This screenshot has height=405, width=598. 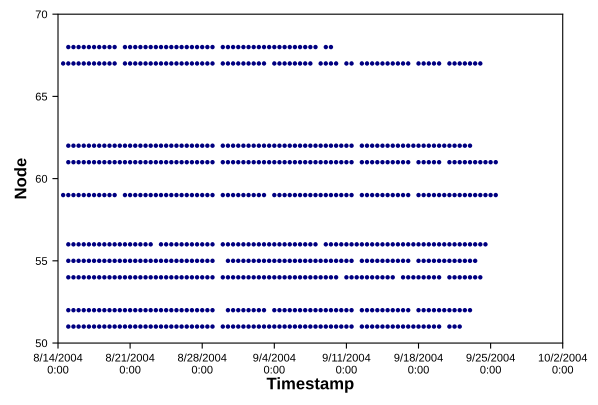 I want to click on x-tick-label: 9/18/2004 0:00, so click(x=418, y=363).